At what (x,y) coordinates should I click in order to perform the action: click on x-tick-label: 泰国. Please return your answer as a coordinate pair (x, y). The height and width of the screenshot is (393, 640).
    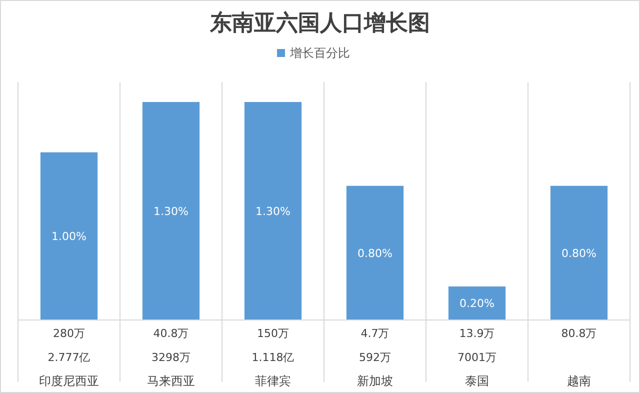
    Looking at the image, I should click on (477, 381).